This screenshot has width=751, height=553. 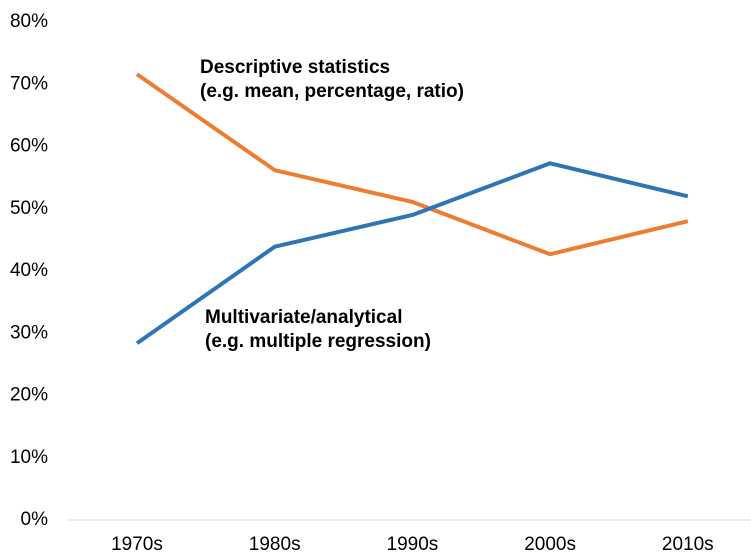 What do you see at coordinates (29, 395) in the screenshot?
I see `y-tick-label: 20%` at bounding box center [29, 395].